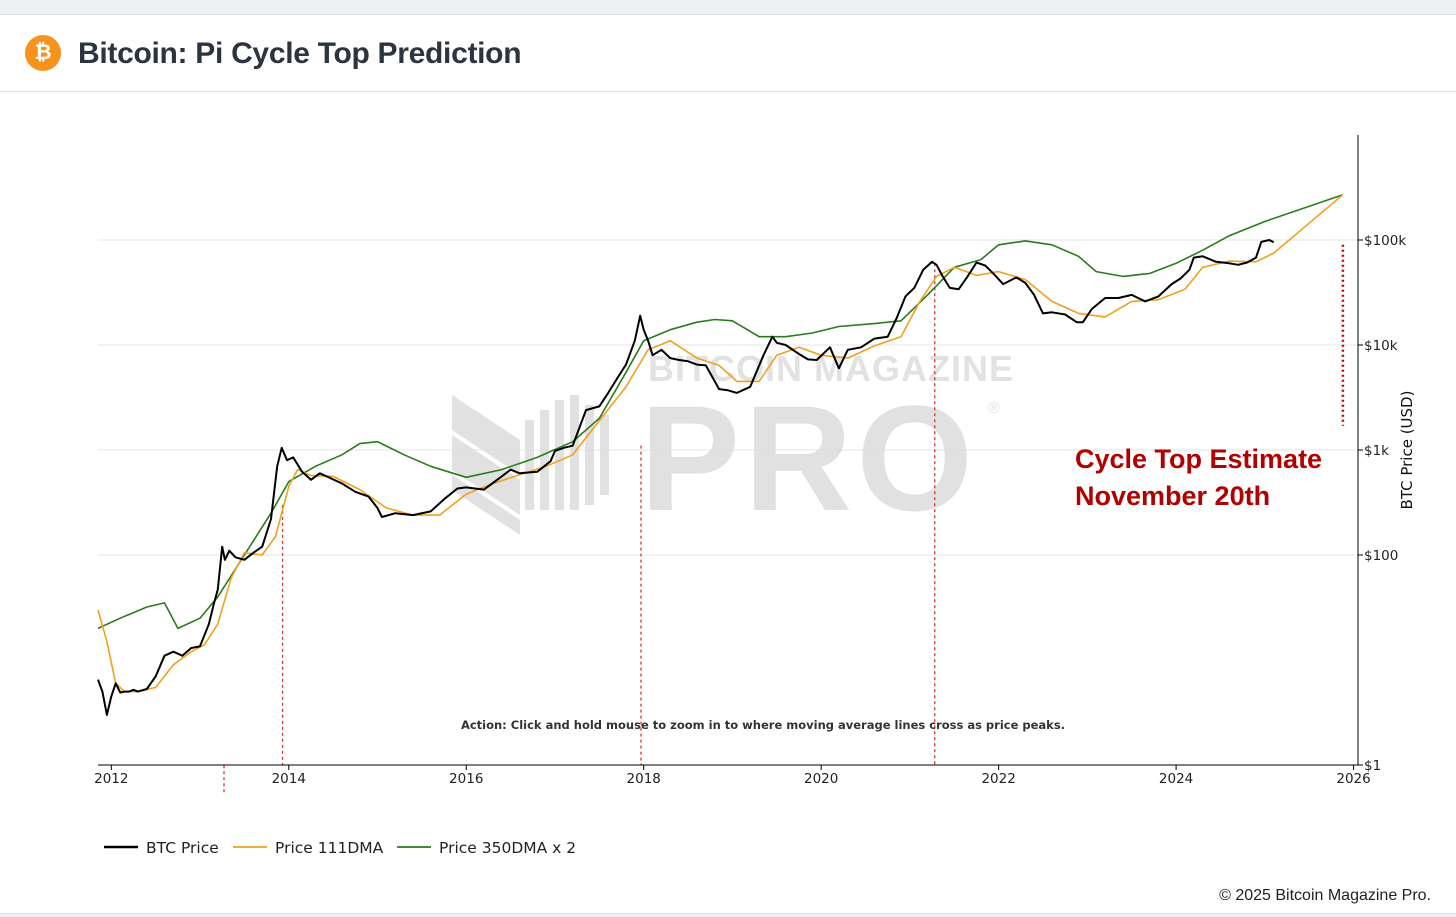  Describe the element at coordinates (1353, 779) in the screenshot. I see `x-tick-label: 2026` at that location.